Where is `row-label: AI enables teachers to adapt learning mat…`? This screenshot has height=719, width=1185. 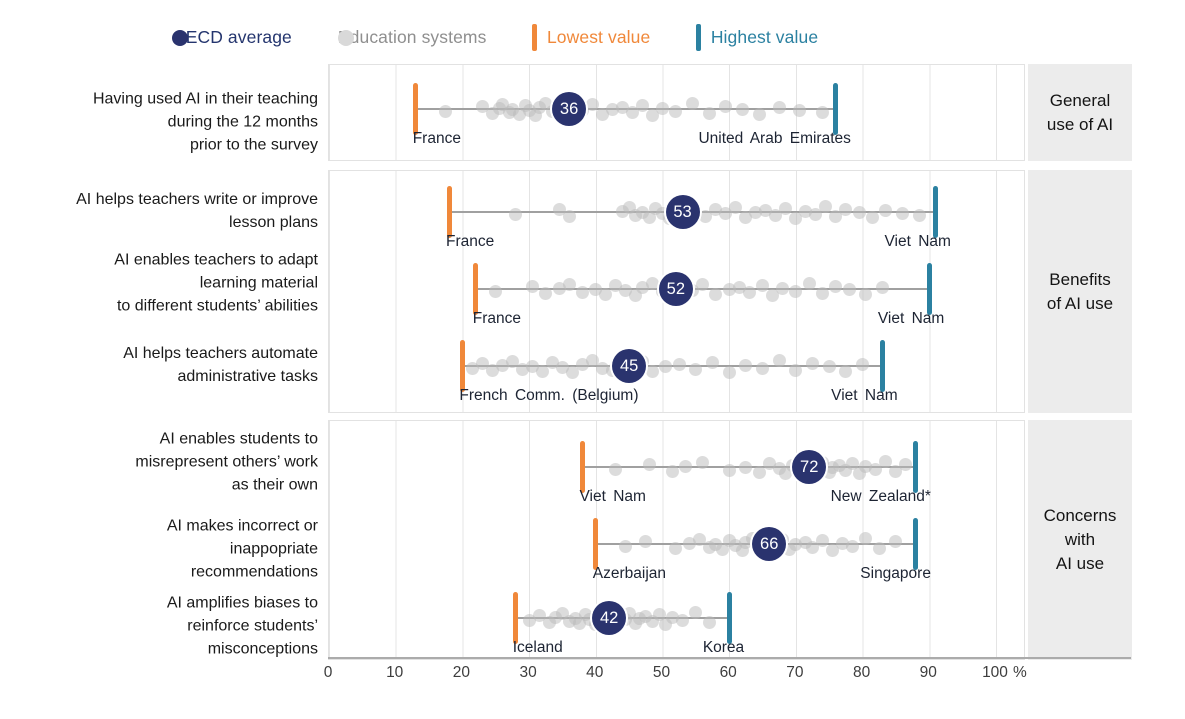
row-label: AI enables teachers to adapt learning mat… is located at coordinates (159, 283).